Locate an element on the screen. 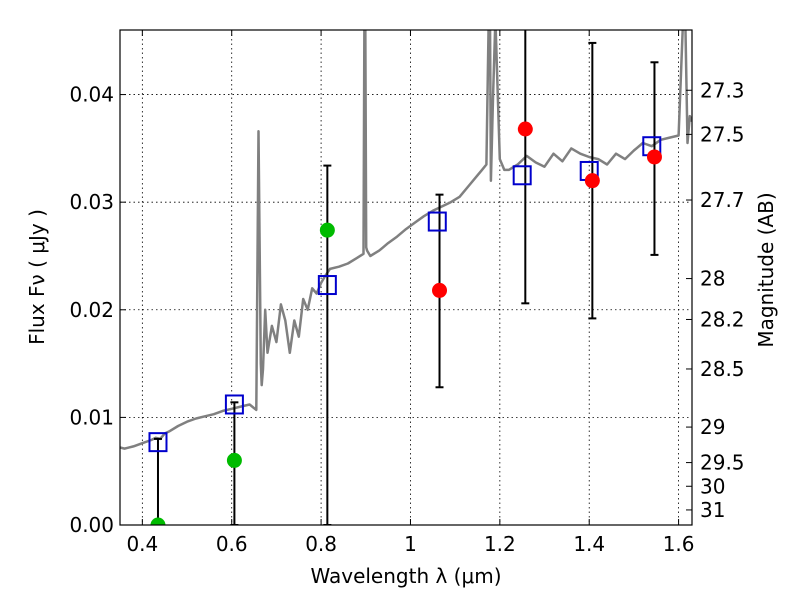 The height and width of the screenshot is (600, 800). x-tick-label: 0.4 is located at coordinates (142, 544).